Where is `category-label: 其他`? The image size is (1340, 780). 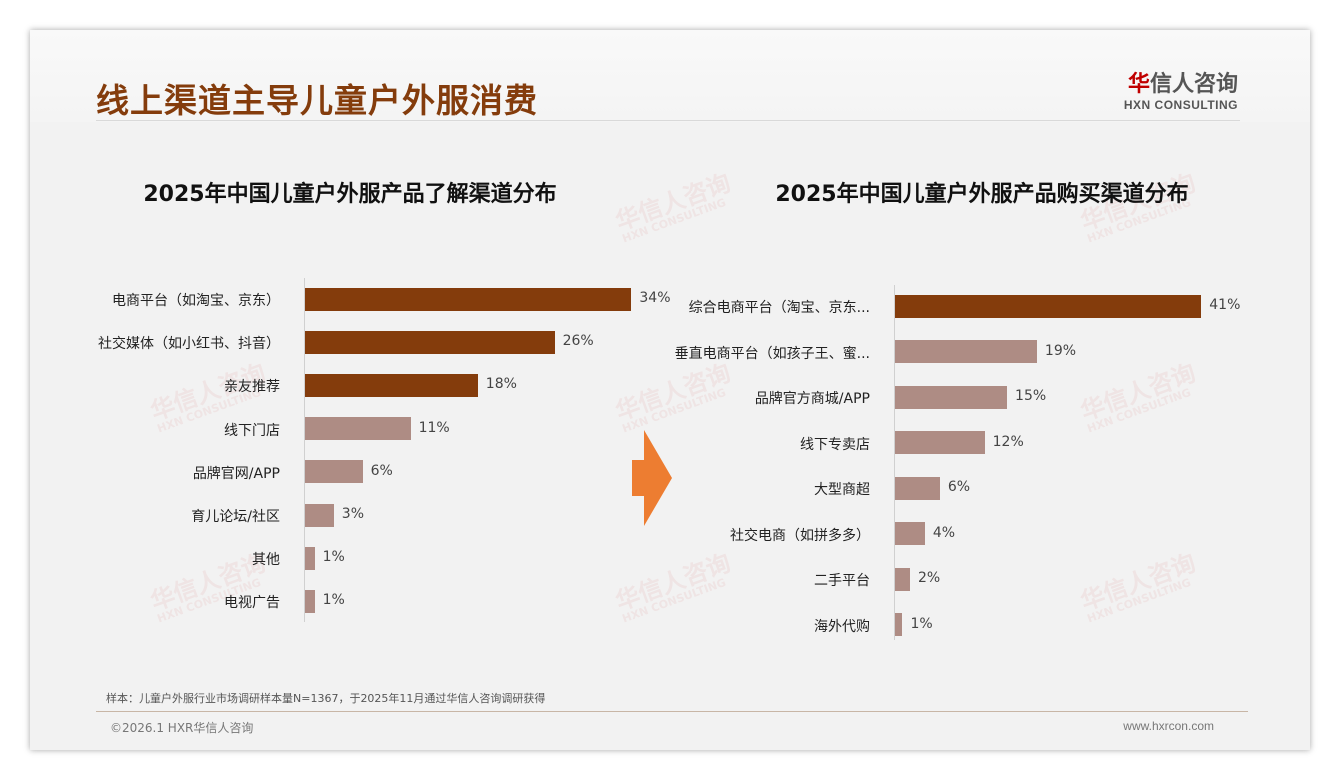
category-label: 其他 is located at coordinates (266, 560).